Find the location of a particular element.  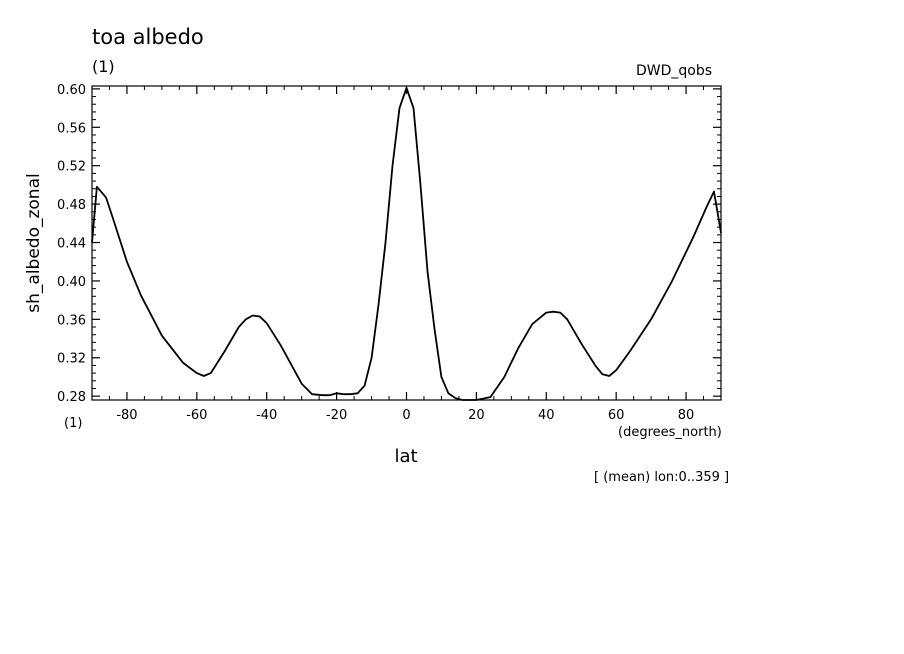

y-tick-label: 0.52 is located at coordinates (71, 167).